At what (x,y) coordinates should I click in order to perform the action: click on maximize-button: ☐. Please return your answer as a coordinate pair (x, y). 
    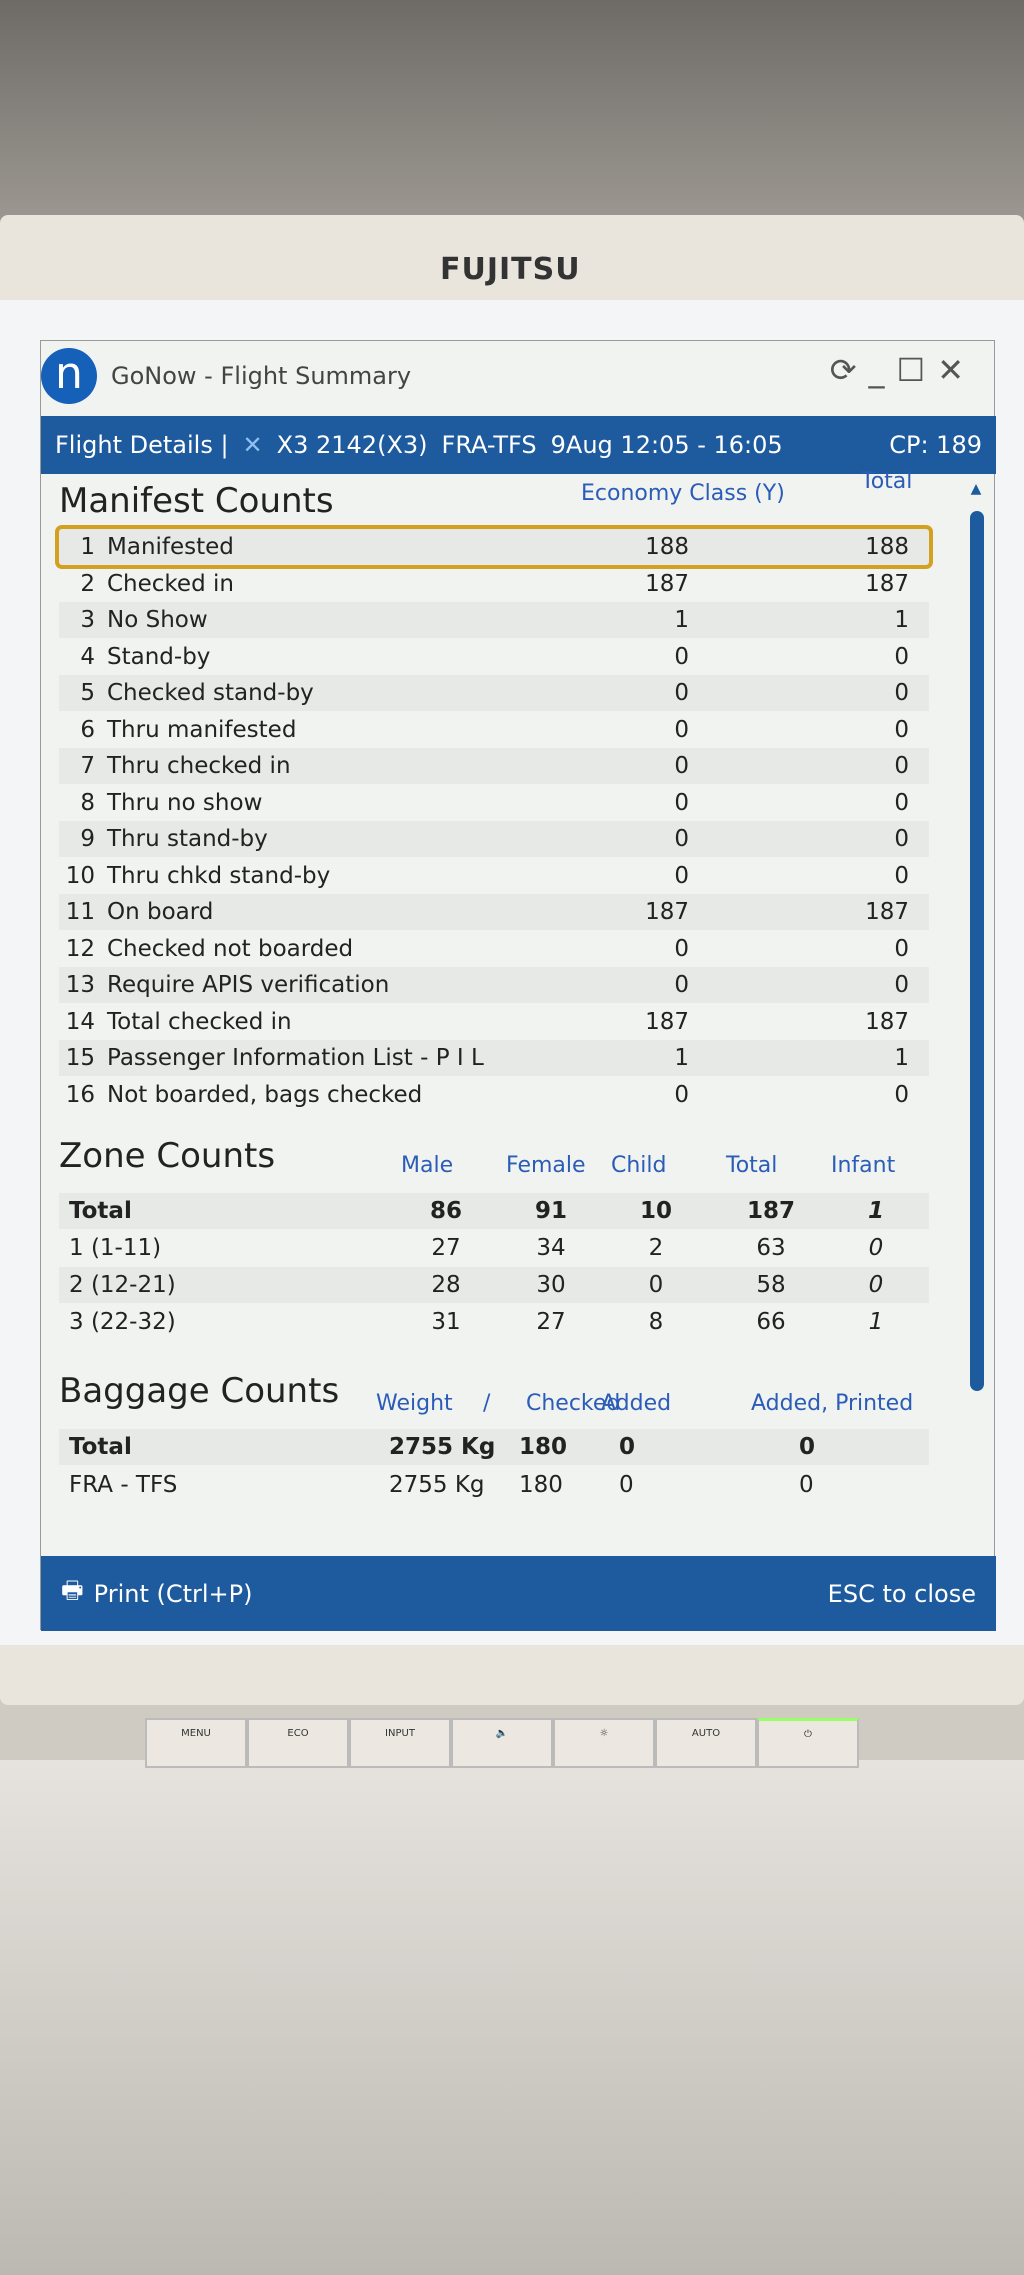
    Looking at the image, I should click on (911, 370).